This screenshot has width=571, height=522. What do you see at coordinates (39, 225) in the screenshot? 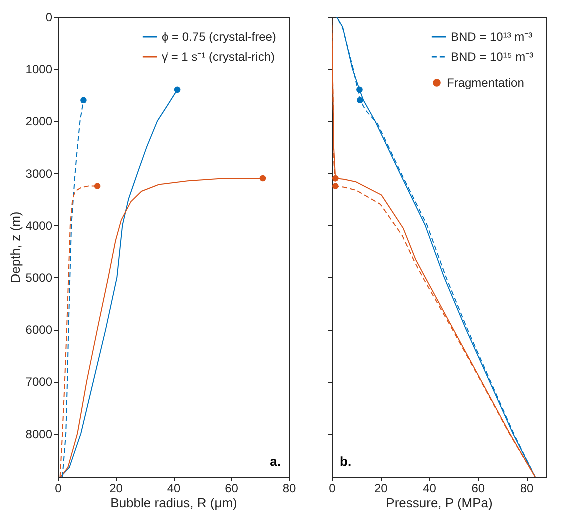
I see `y-tick-label: 4000` at bounding box center [39, 225].